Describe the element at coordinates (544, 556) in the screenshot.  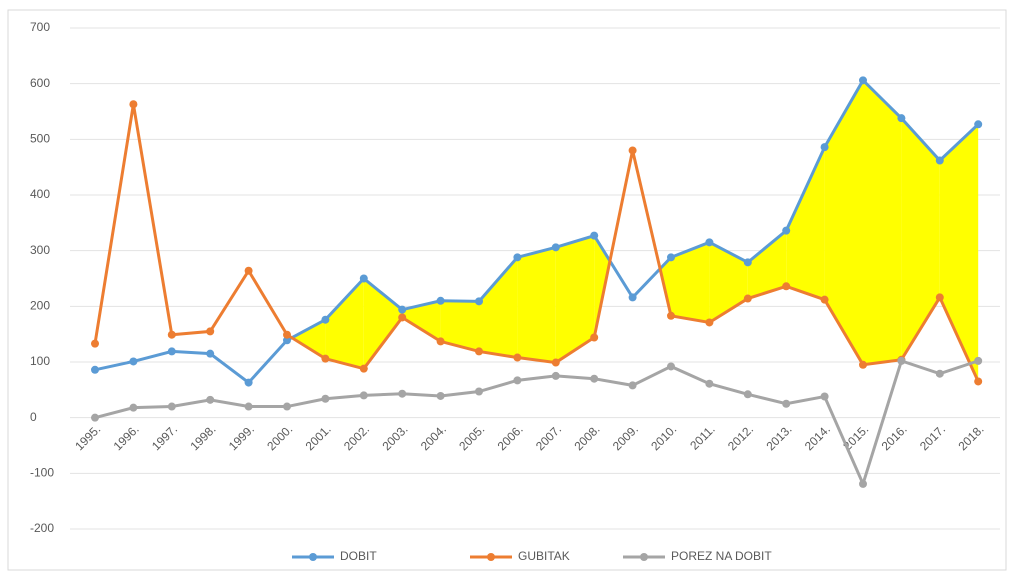
I see `legend-label: GUBITAK` at that location.